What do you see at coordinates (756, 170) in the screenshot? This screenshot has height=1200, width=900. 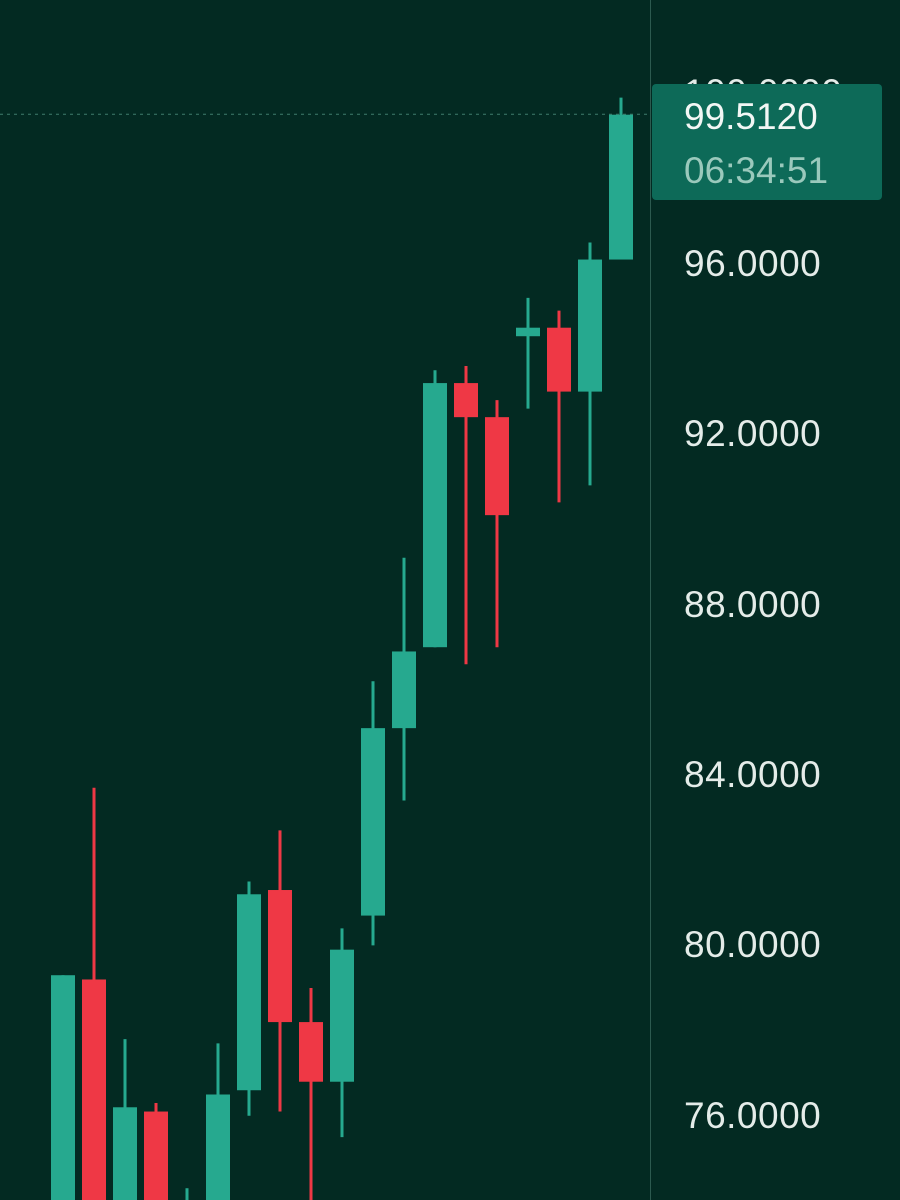 I see `candle-countdown: 06:34:51` at bounding box center [756, 170].